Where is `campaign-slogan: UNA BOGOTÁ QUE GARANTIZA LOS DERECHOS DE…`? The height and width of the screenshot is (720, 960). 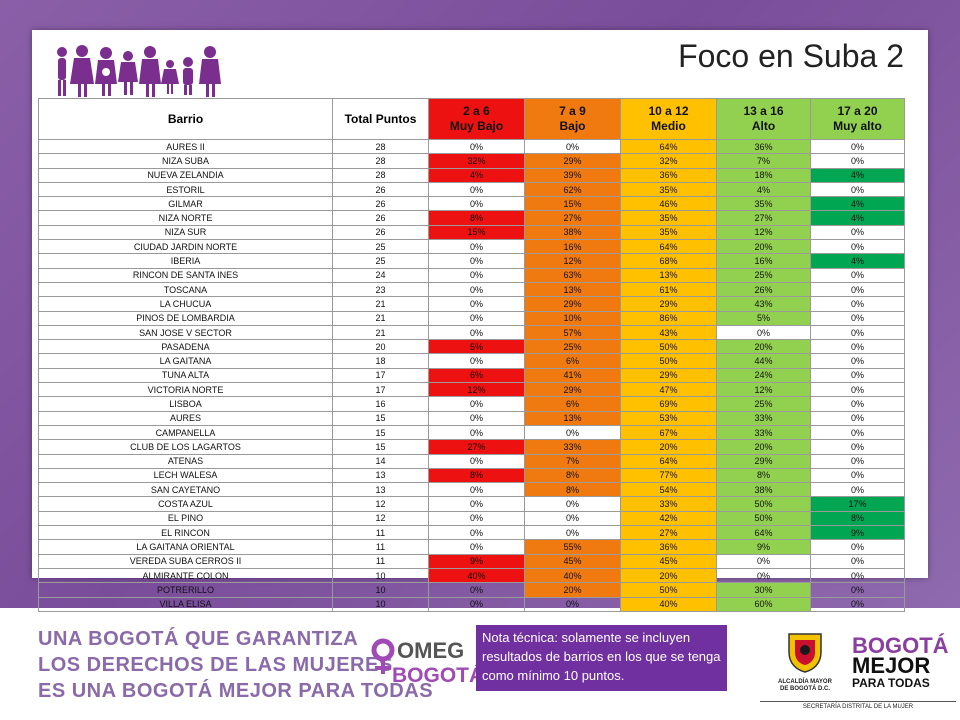
campaign-slogan: UNA BOGOTÁ QUE GARANTIZA LOS DERECHOS DE… is located at coordinates (235, 665).